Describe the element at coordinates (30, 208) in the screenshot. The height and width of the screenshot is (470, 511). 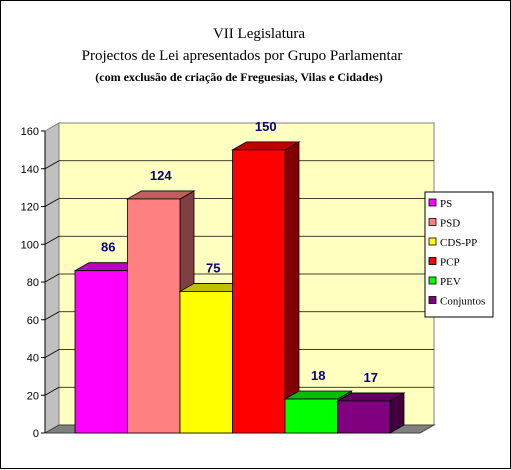
I see `y-tick-label: 120` at that location.